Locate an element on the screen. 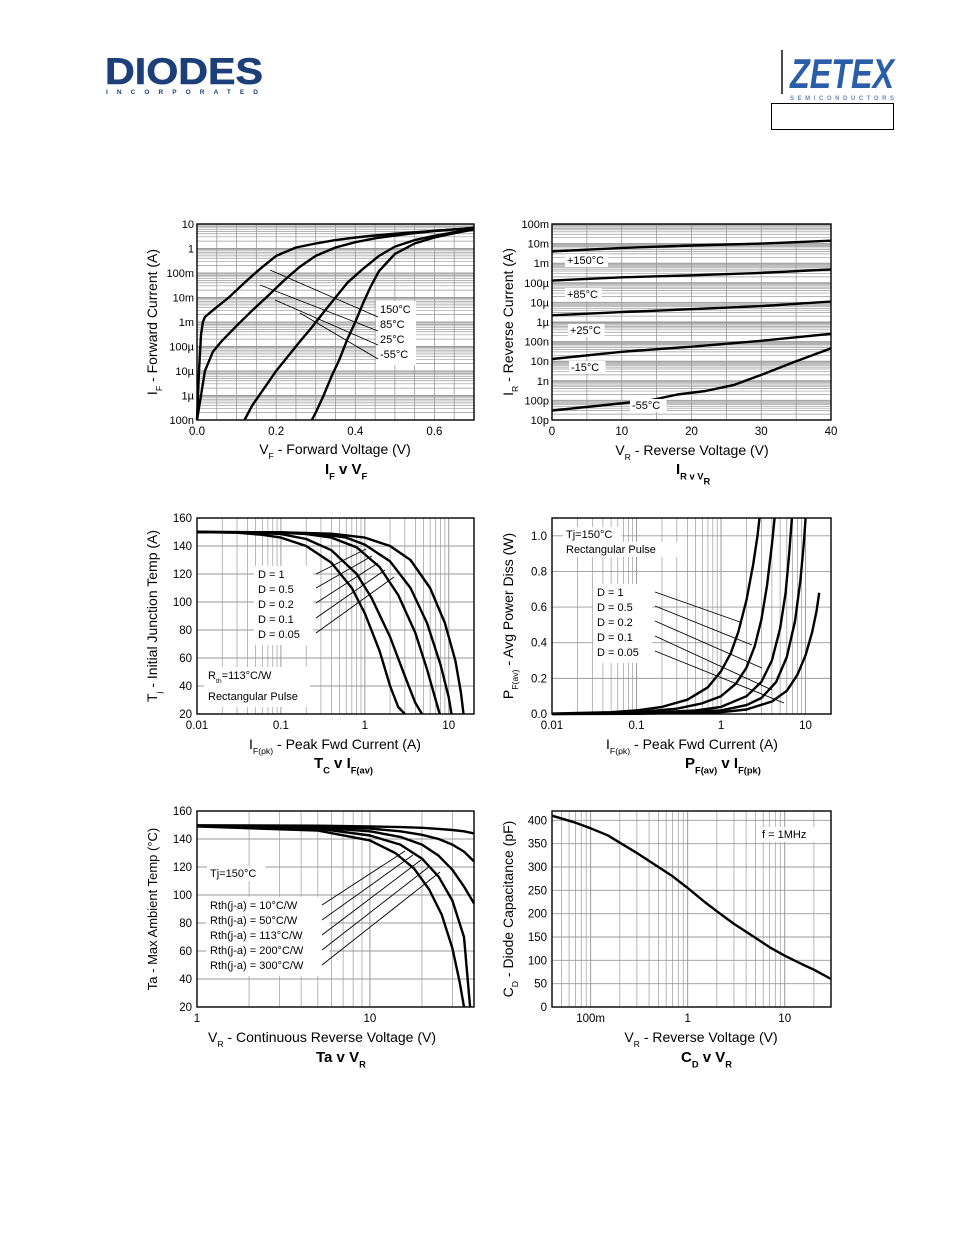 This screenshot has height=1235, width=954. y-tick-label: 1n is located at coordinates (543, 382).